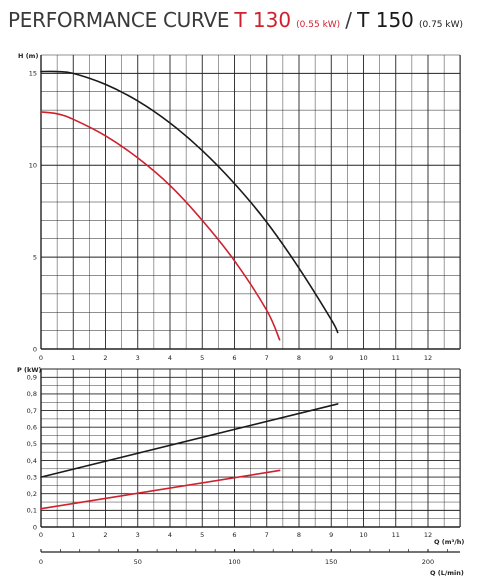 The width and height of the screenshot is (481, 584). Describe the element at coordinates (234, 562) in the screenshot. I see `lmin-tick-label: 100` at that location.